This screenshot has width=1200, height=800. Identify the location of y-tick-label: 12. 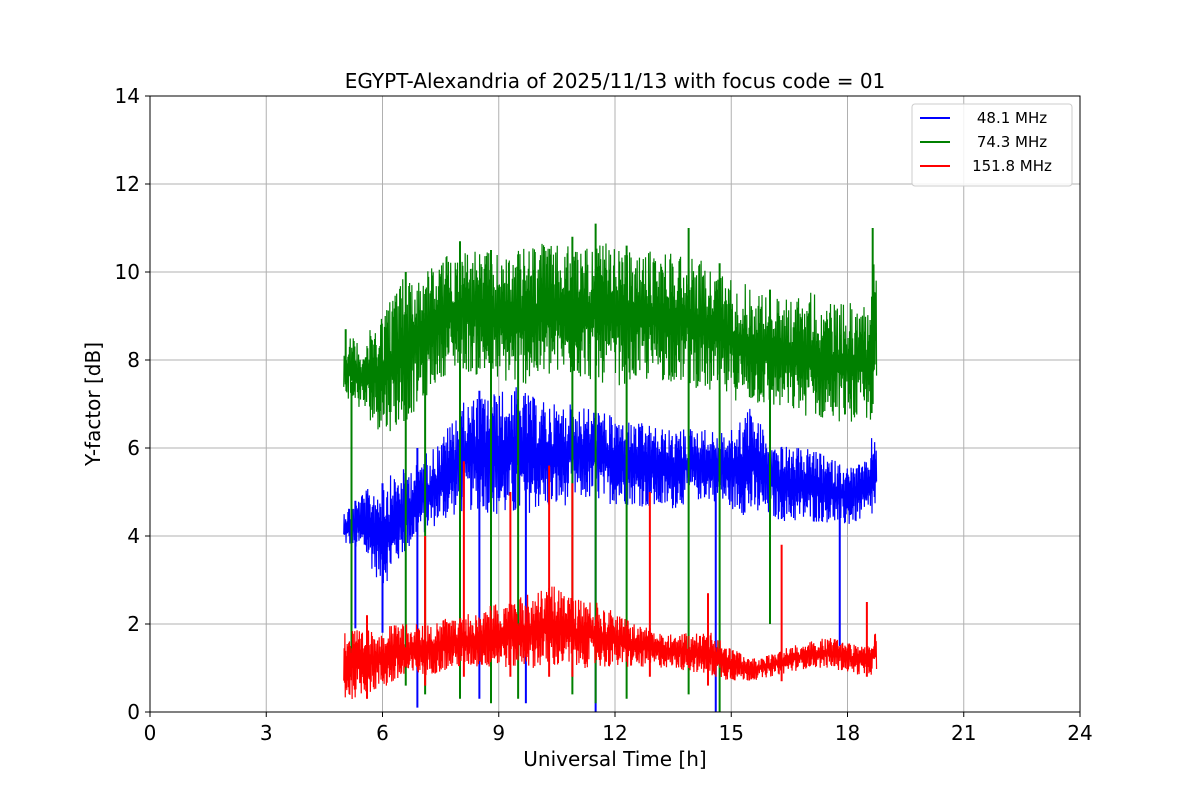
(127, 184).